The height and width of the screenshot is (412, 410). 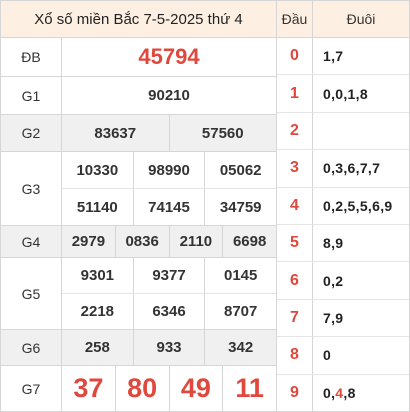 I want to click on prize-label: G1, so click(x=31, y=95).